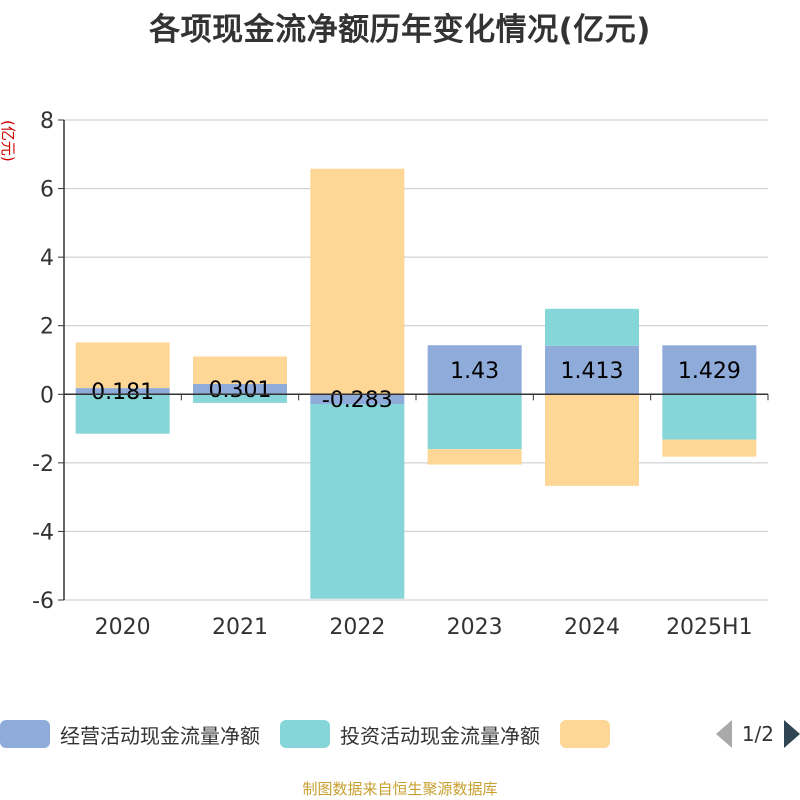  Describe the element at coordinates (305, 734) in the screenshot. I see `legend-swatch-investing` at that location.